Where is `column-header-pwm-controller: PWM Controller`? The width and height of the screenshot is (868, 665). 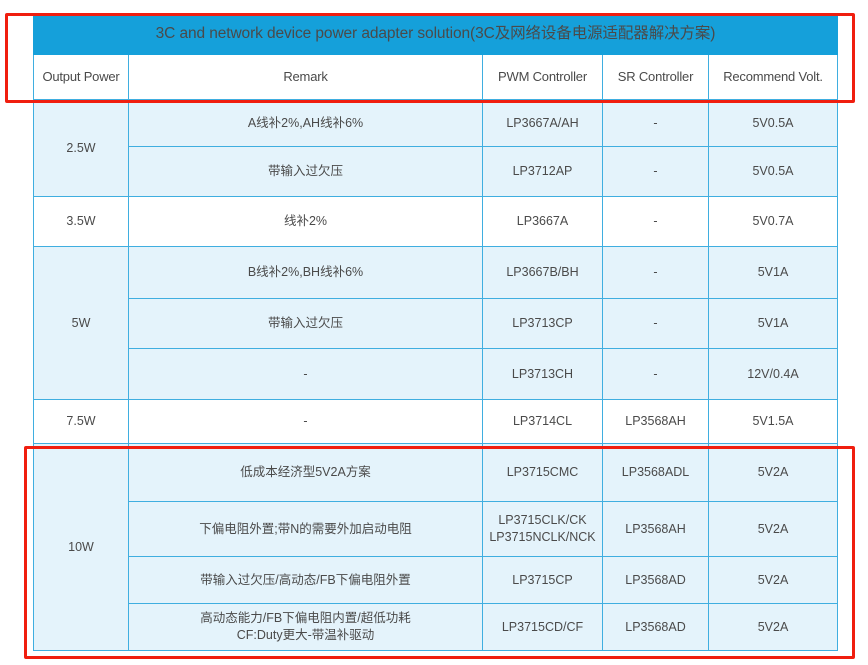 column-header-pwm-controller: PWM Controller is located at coordinates (542, 77).